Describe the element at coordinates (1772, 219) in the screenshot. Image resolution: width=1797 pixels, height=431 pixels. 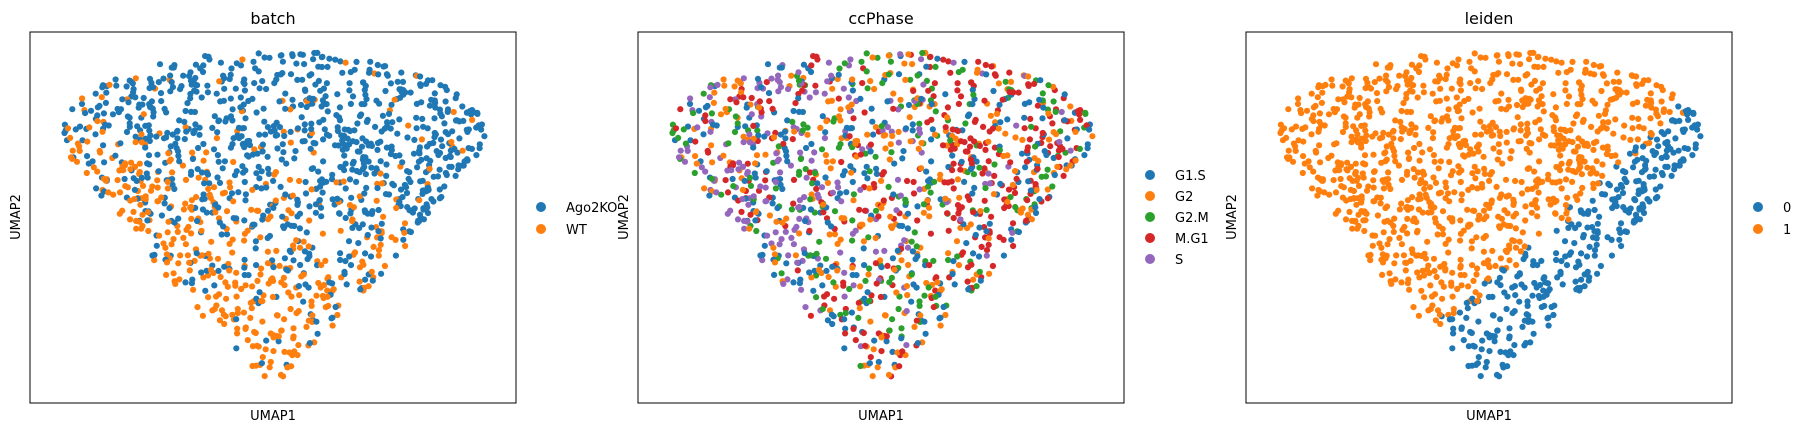
I see `legend-leiden: 0 1` at that location.